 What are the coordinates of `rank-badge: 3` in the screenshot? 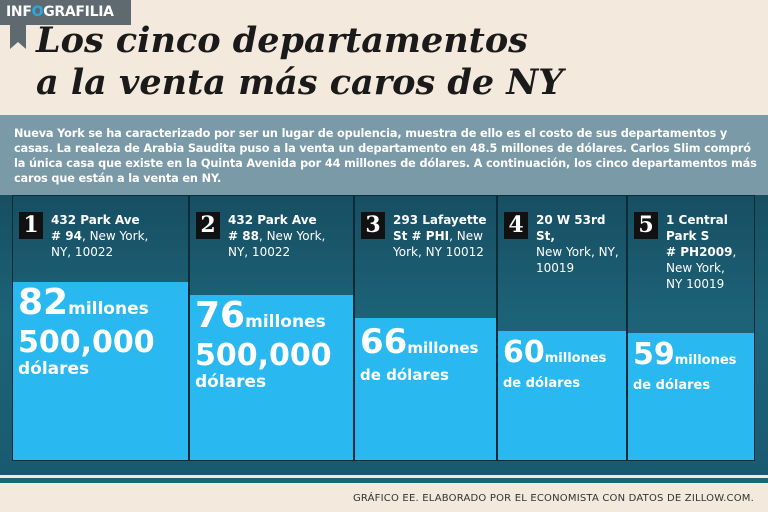 It's located at (373, 225).